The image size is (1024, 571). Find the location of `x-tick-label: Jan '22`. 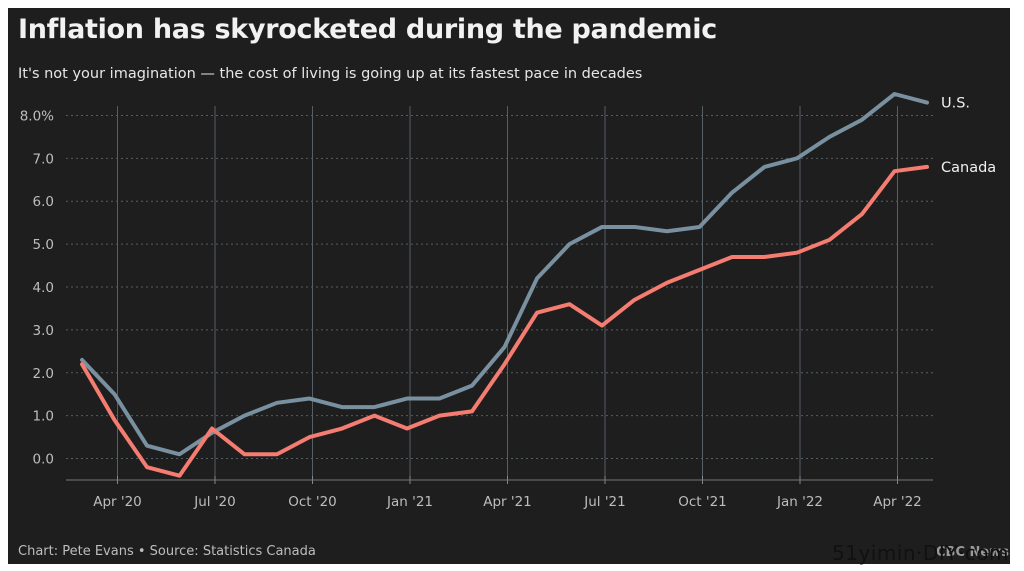

x-tick-label: Jan '22 is located at coordinates (799, 502).